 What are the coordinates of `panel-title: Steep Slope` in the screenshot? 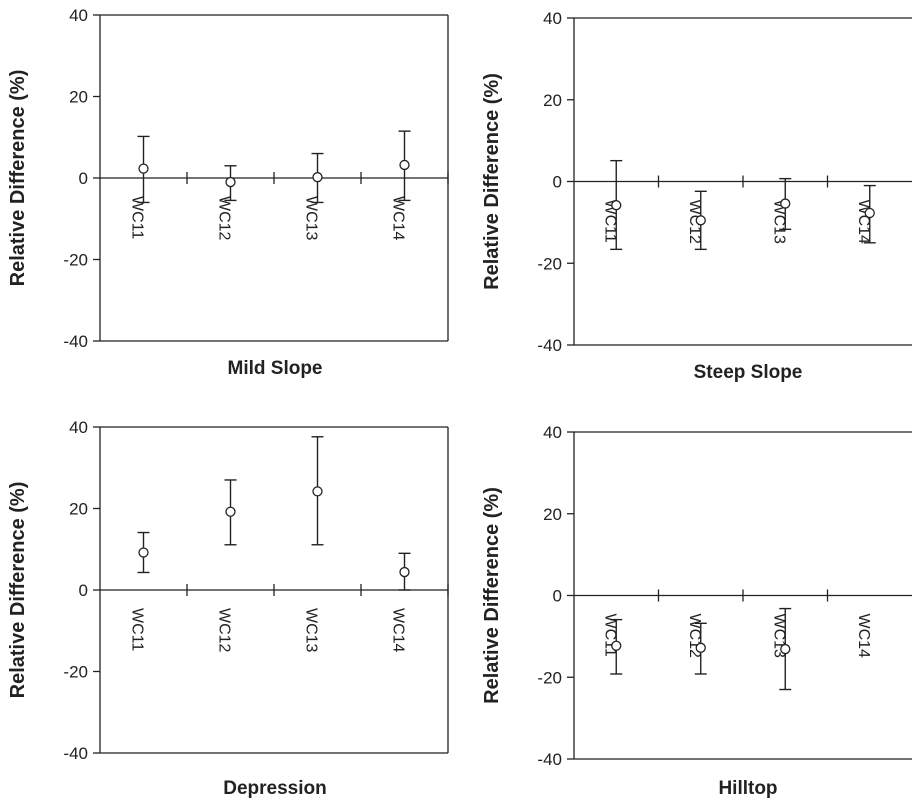 It's located at (748, 372).